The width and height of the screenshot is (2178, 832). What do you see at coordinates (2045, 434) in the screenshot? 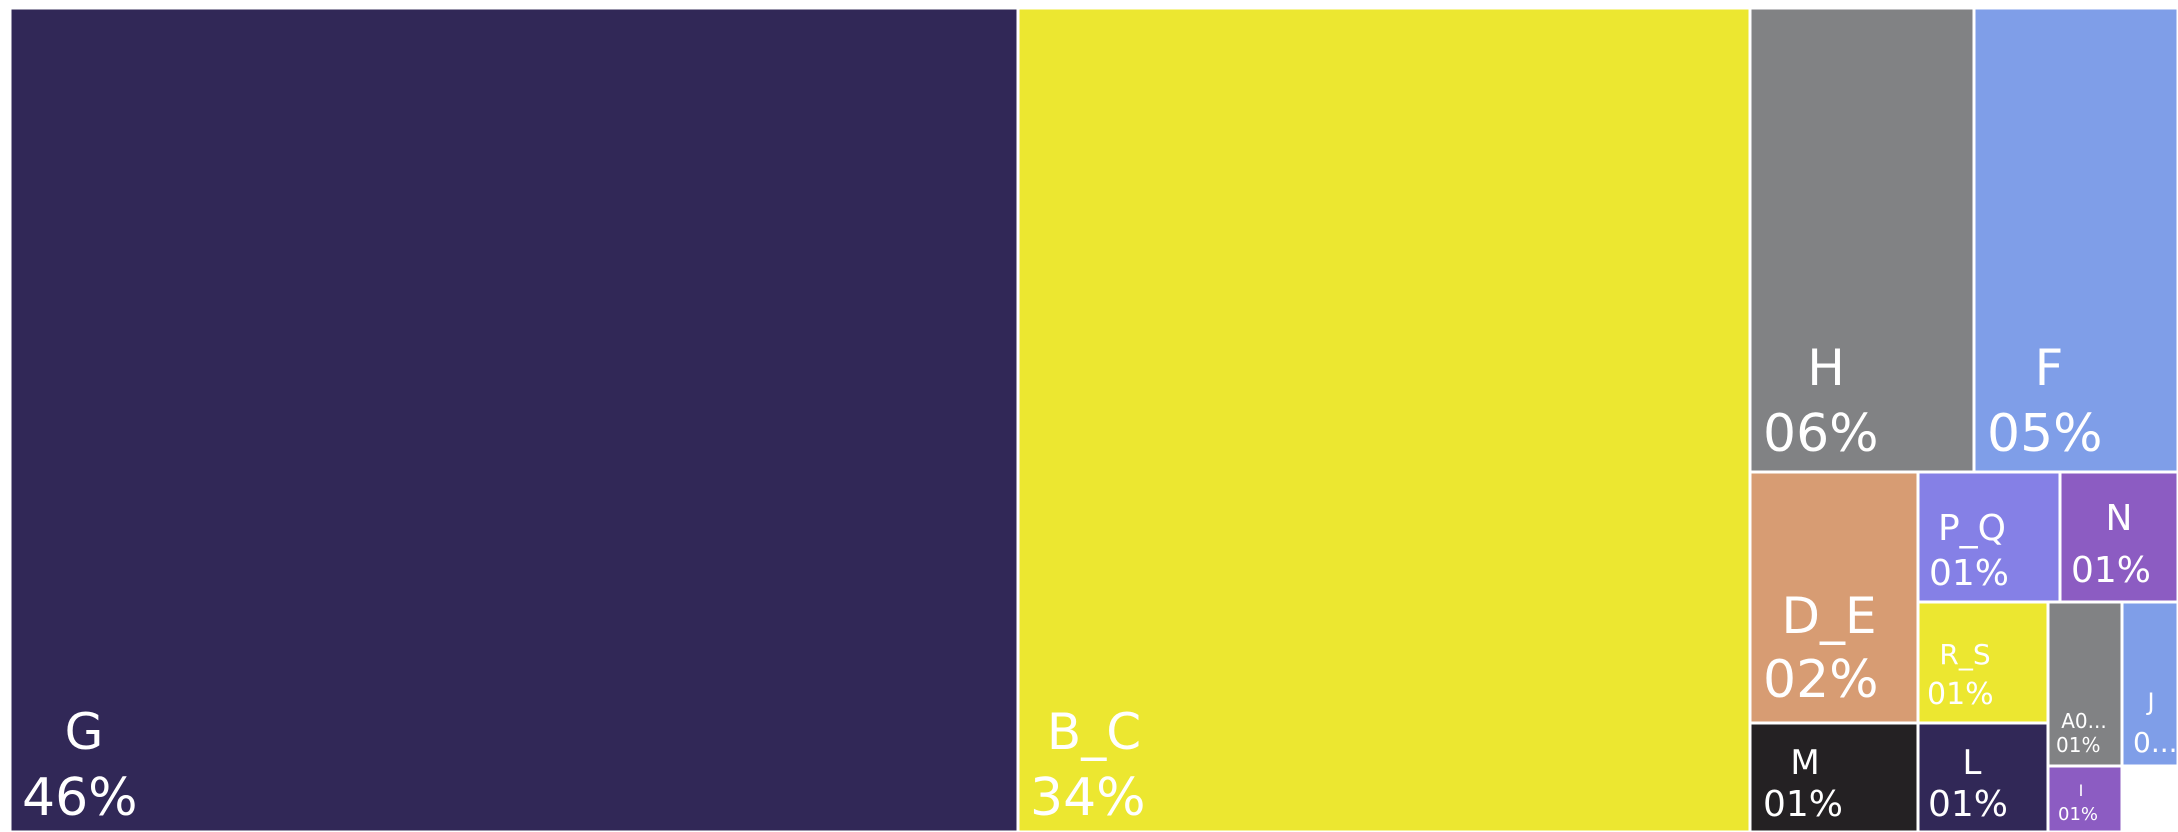
I see `tile-percent-label: 05%` at bounding box center [2045, 434].